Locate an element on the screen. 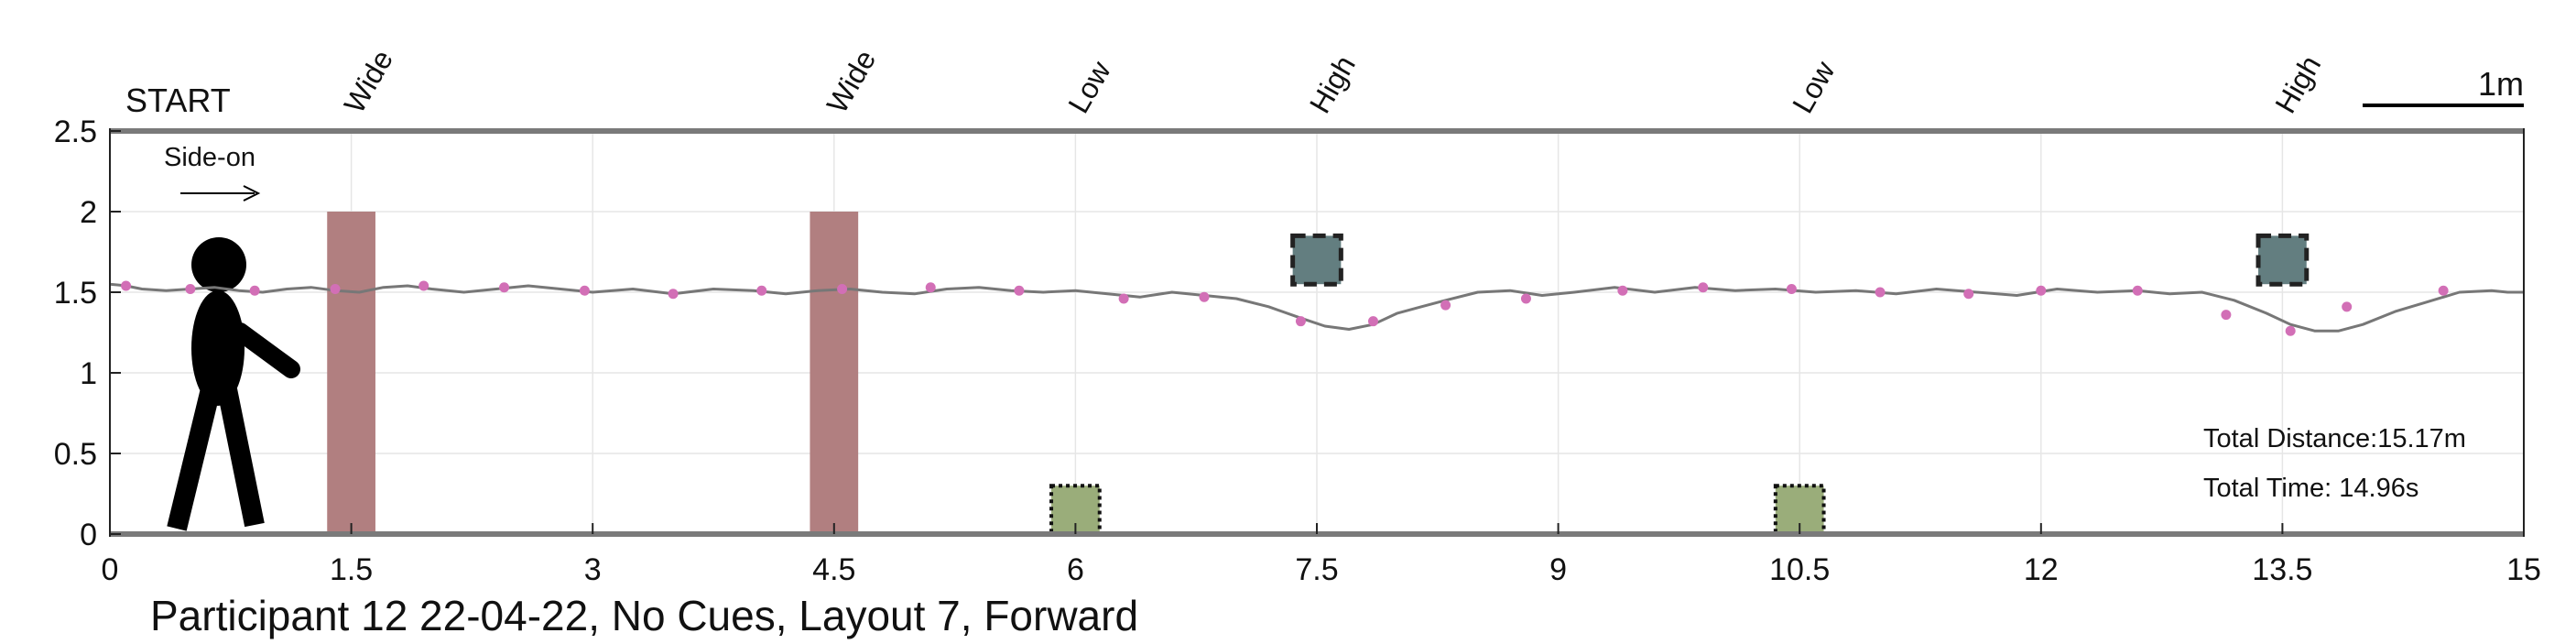 This screenshot has width=2576, height=644. obstacle-label-4: High is located at coordinates (1332, 85).